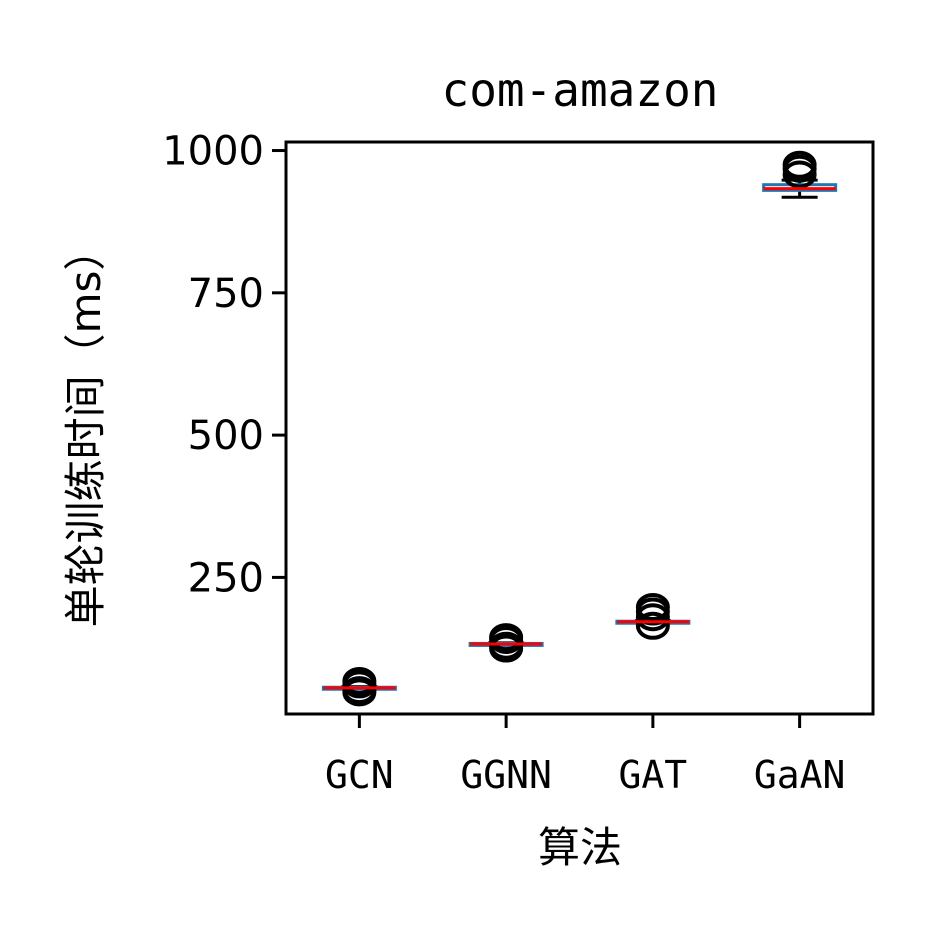 The height and width of the screenshot is (933, 933). I want to click on y-tick-label: 750, so click(226, 294).